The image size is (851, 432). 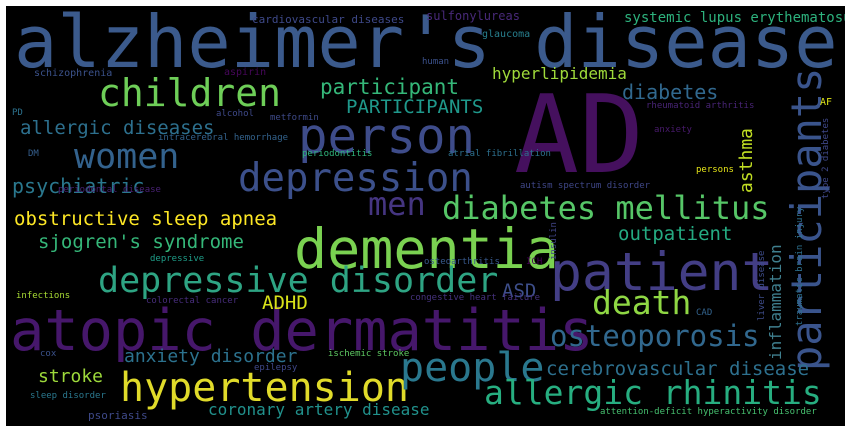 I want to click on word: anxiety disorder, so click(x=211, y=356).